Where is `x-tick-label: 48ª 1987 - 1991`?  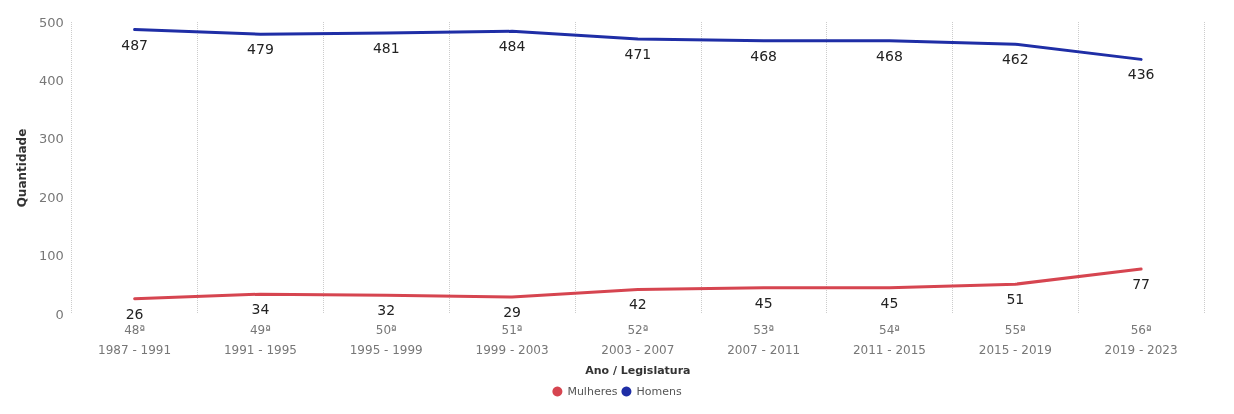
x-tick-label: 48ª 1987 - 1991 is located at coordinates (135, 340).